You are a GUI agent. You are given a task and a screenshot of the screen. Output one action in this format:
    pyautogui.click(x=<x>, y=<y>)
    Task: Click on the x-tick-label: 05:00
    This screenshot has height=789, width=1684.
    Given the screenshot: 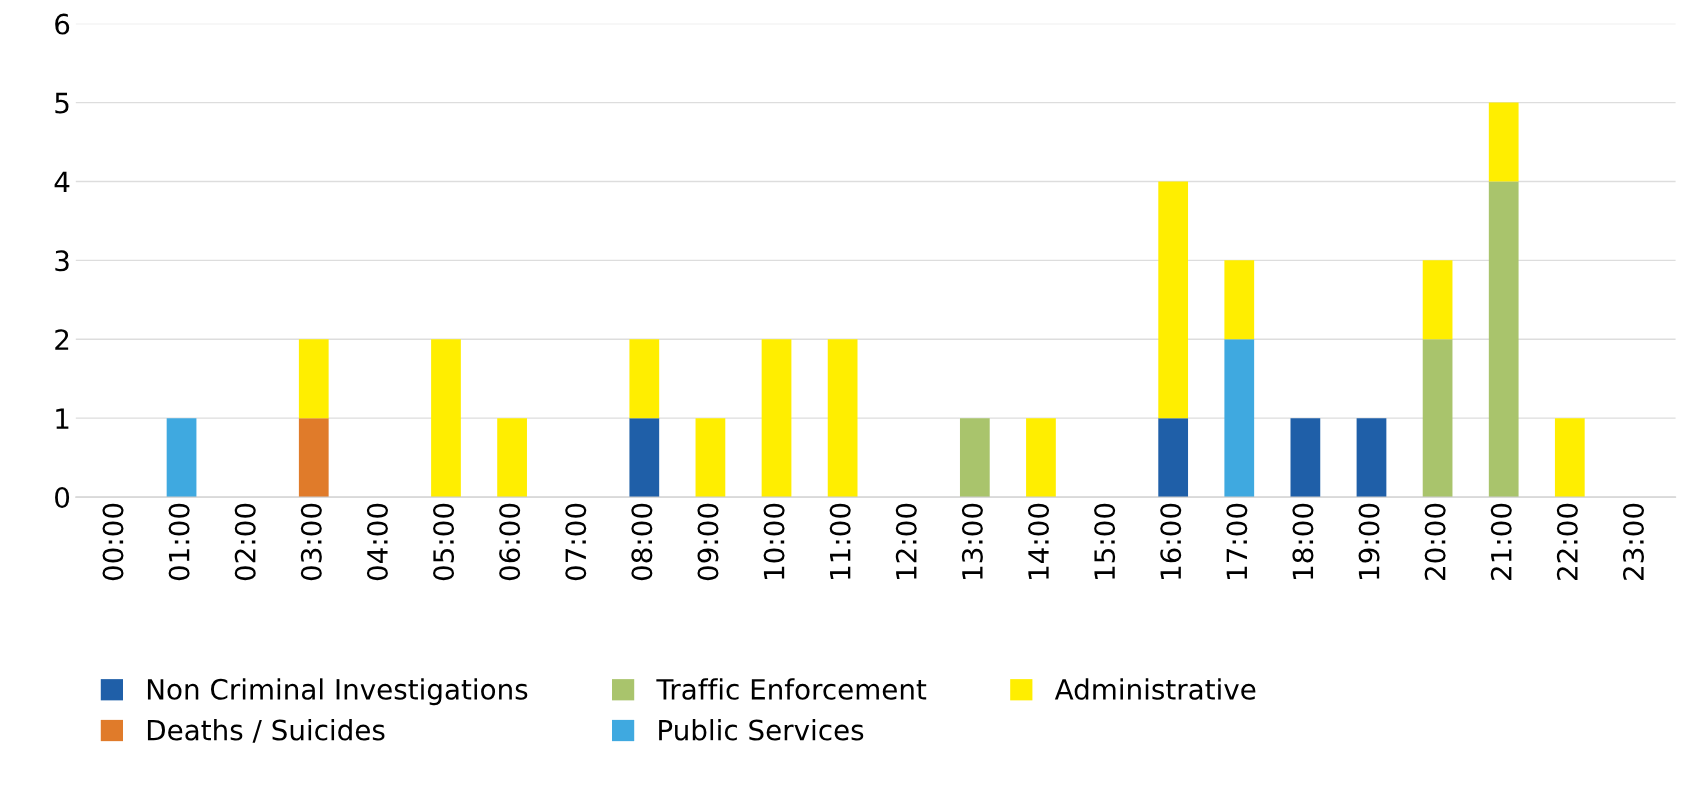 What is the action you would take?
    pyautogui.click(x=444, y=542)
    